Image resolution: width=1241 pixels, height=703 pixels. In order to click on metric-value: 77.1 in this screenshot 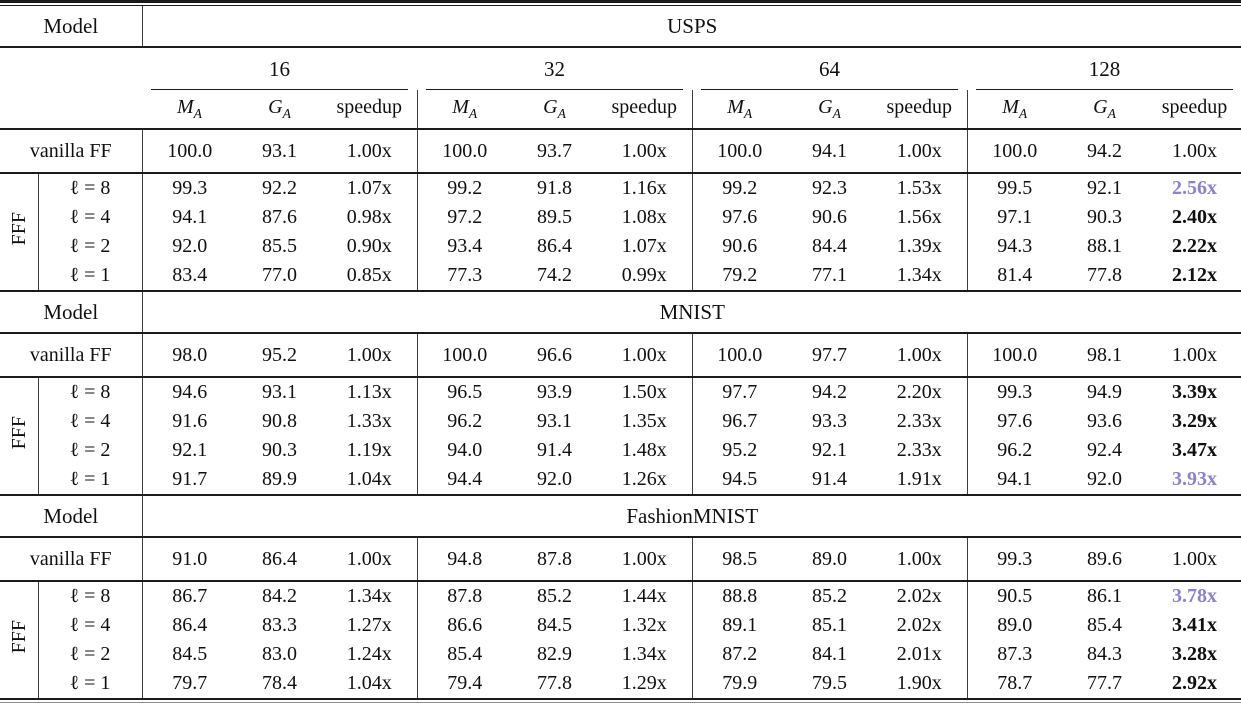, I will do `click(829, 275)`.